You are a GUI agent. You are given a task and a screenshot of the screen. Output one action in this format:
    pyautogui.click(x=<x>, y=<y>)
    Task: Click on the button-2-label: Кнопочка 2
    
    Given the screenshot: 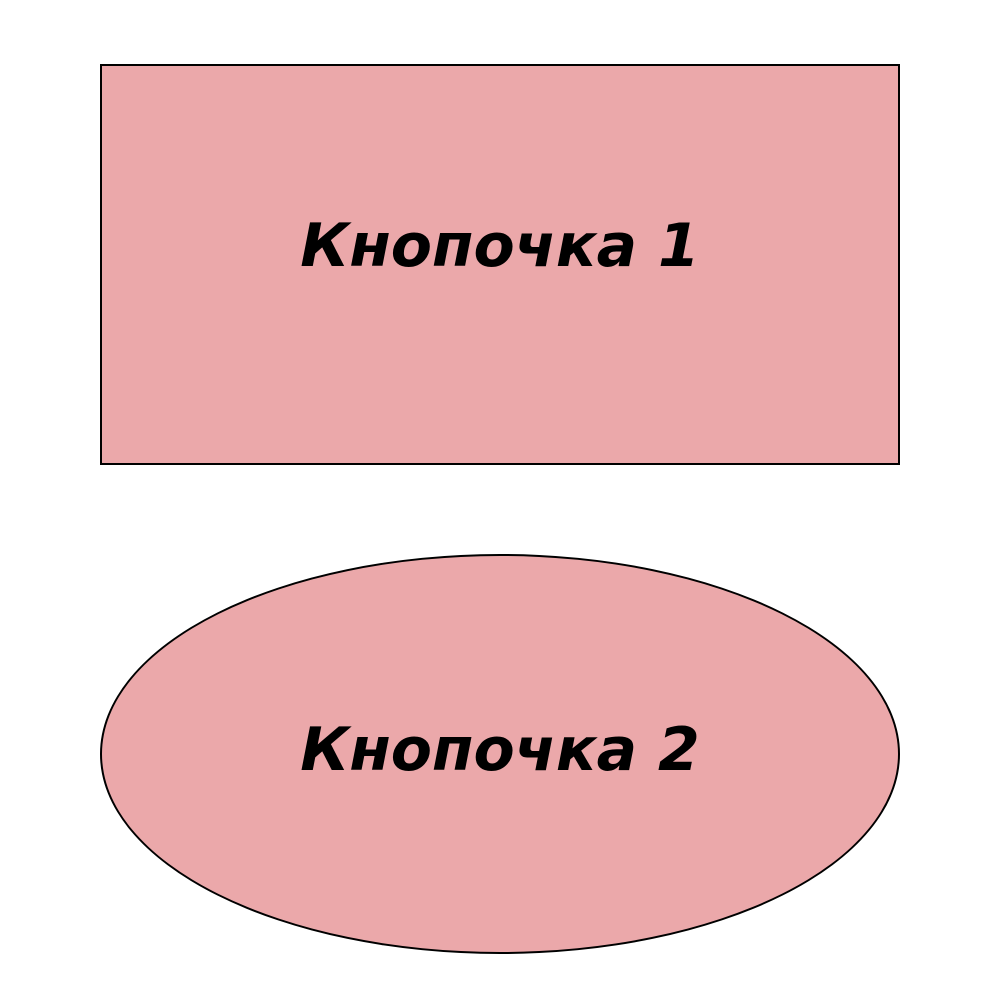 What is the action you would take?
    pyautogui.click(x=500, y=750)
    